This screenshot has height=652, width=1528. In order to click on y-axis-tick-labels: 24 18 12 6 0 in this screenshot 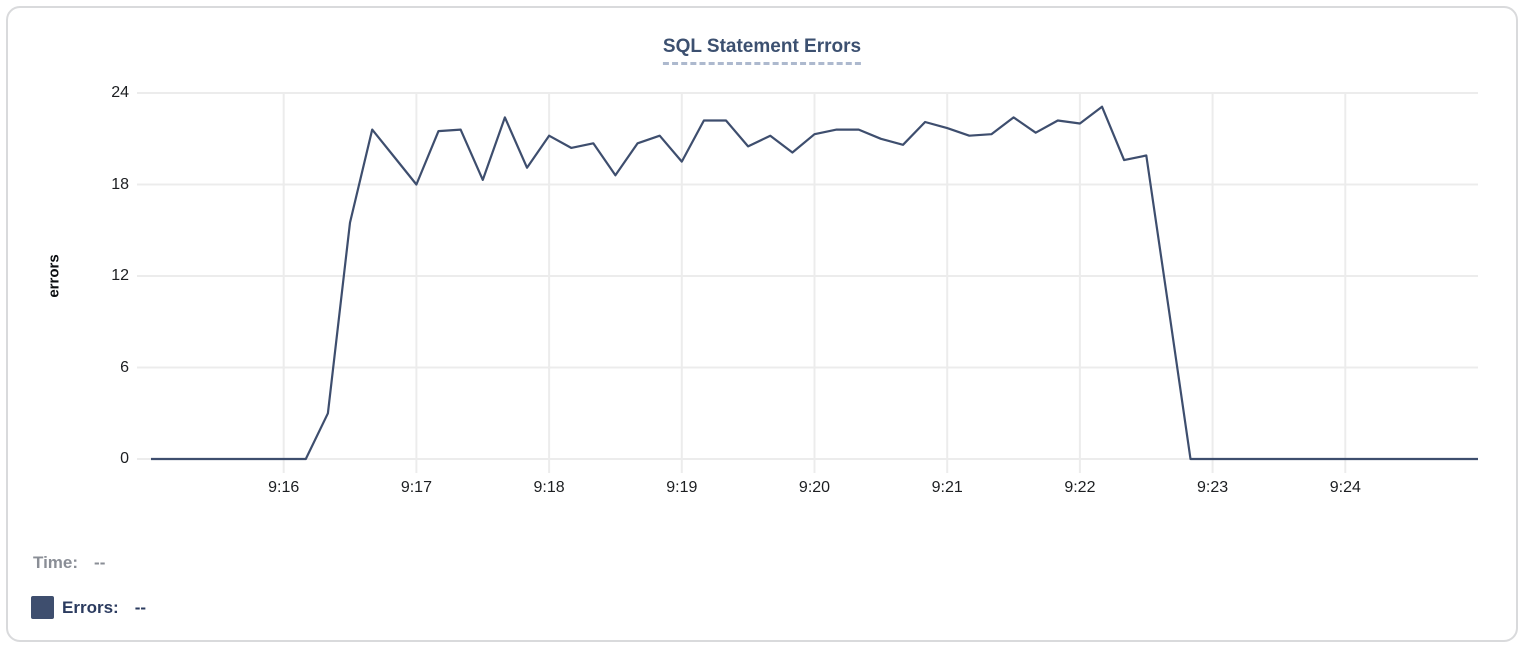, I will do `click(72, 275)`.